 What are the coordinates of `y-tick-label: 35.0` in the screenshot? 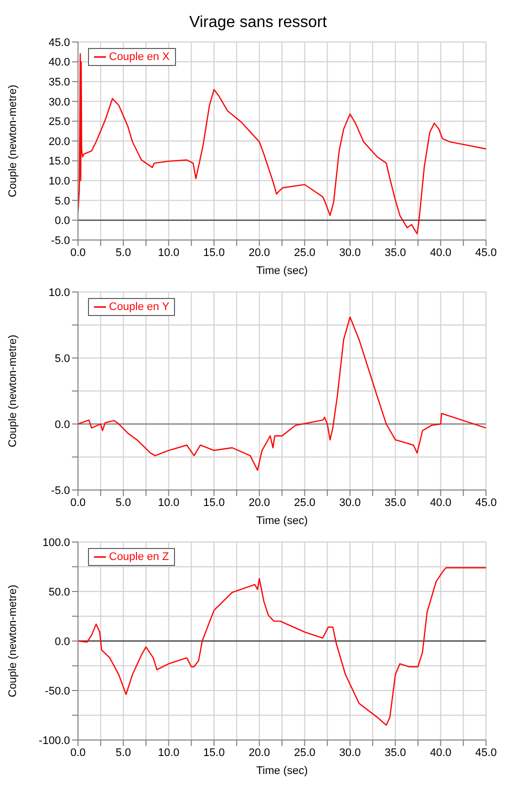 It's located at (59, 82).